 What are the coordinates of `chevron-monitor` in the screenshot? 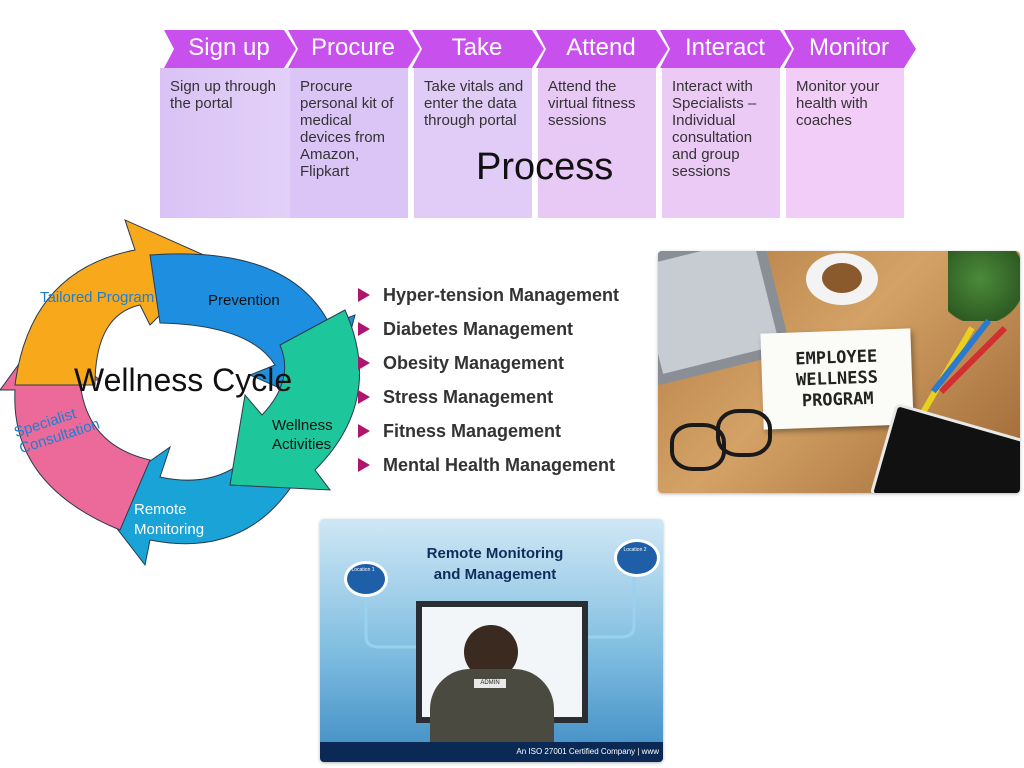 It's located at (850, 49).